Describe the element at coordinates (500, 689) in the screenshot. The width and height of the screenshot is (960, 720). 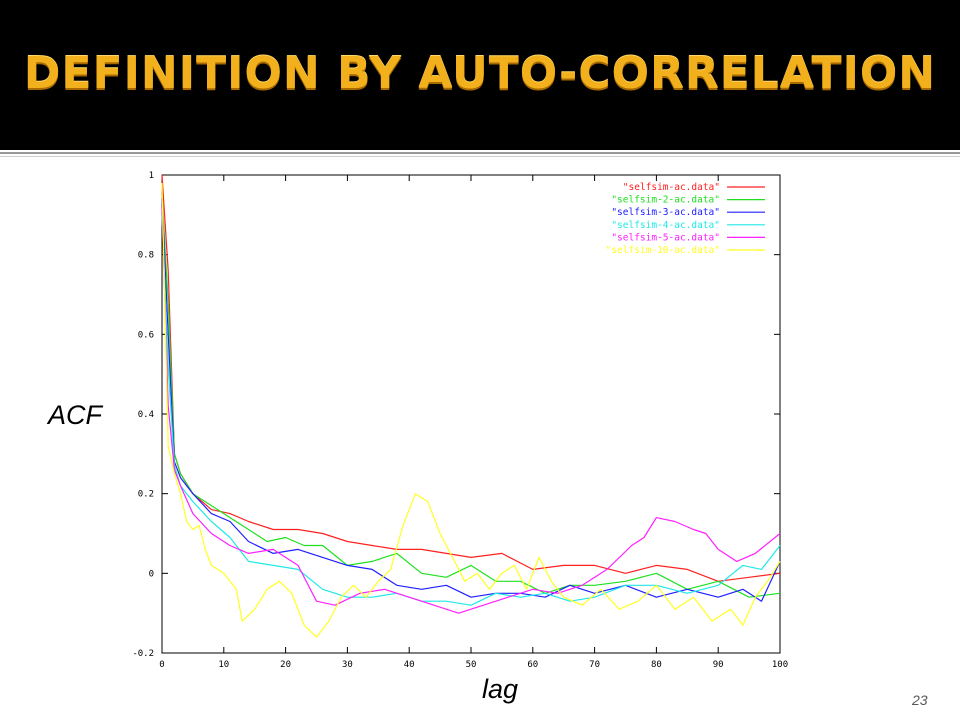
I see `x-axis-label: lag` at that location.